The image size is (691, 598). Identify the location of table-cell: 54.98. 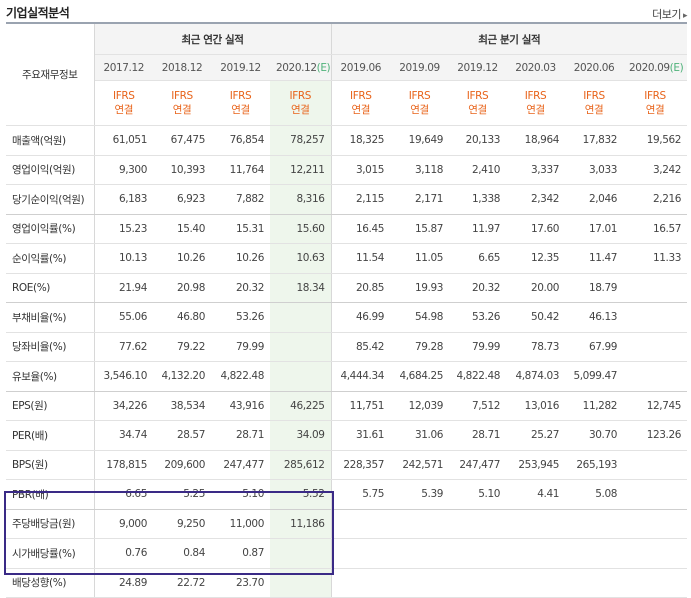
(420, 317).